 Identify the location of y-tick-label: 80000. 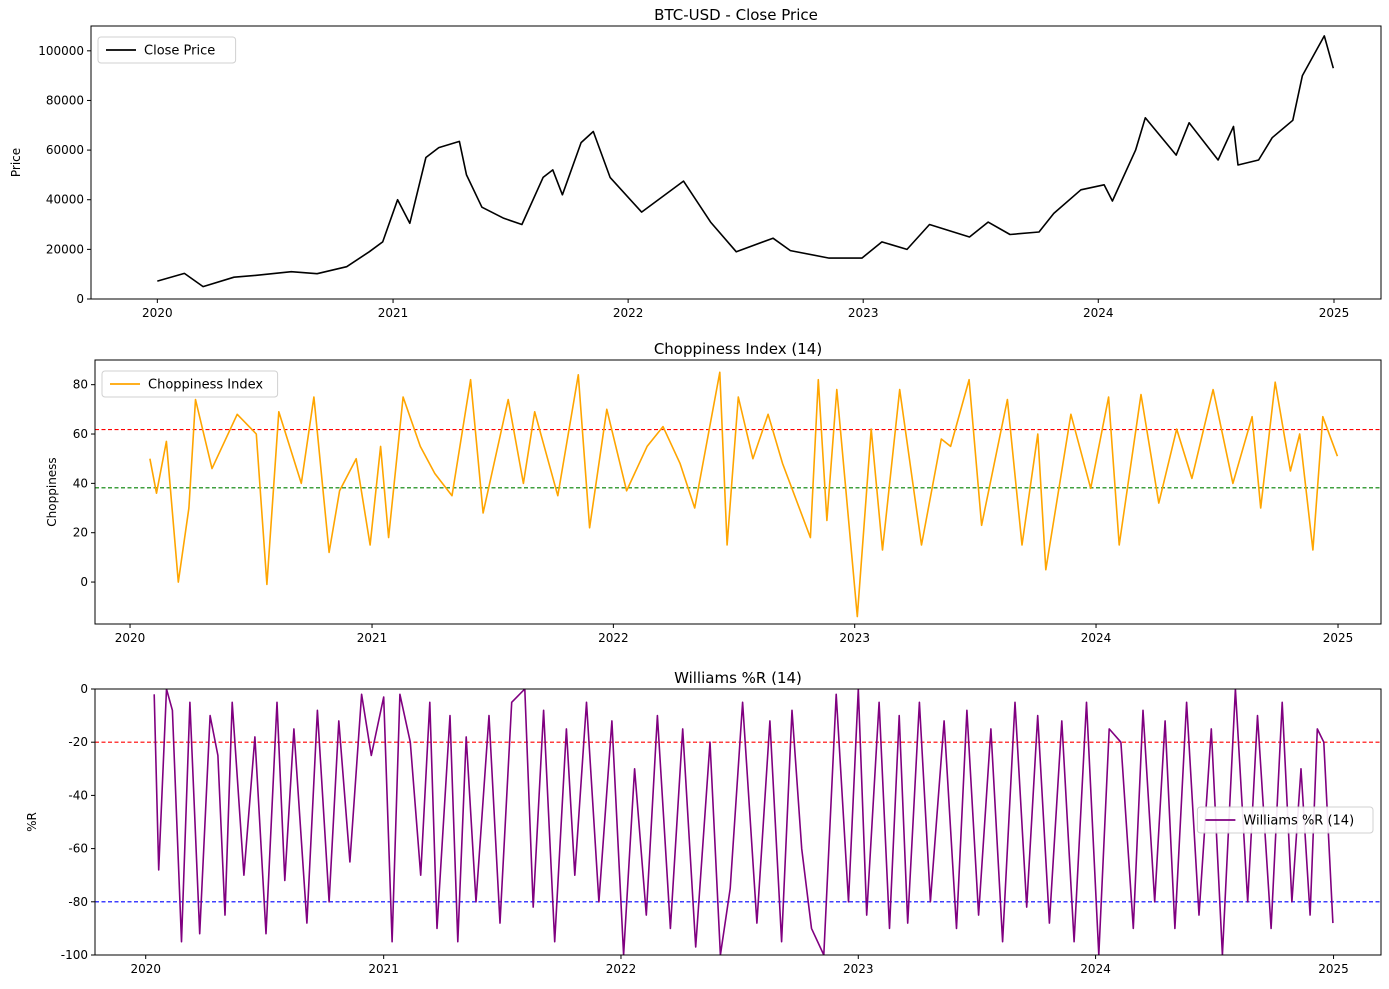
(65, 100).